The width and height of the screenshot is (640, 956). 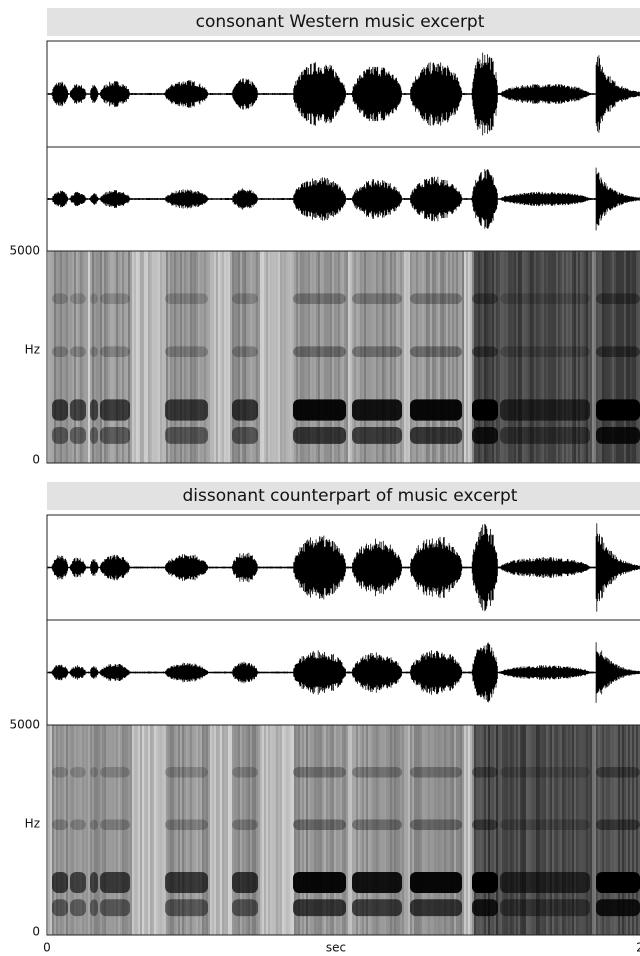 What do you see at coordinates (343, 496) in the screenshot?
I see `title-bar` at bounding box center [343, 496].